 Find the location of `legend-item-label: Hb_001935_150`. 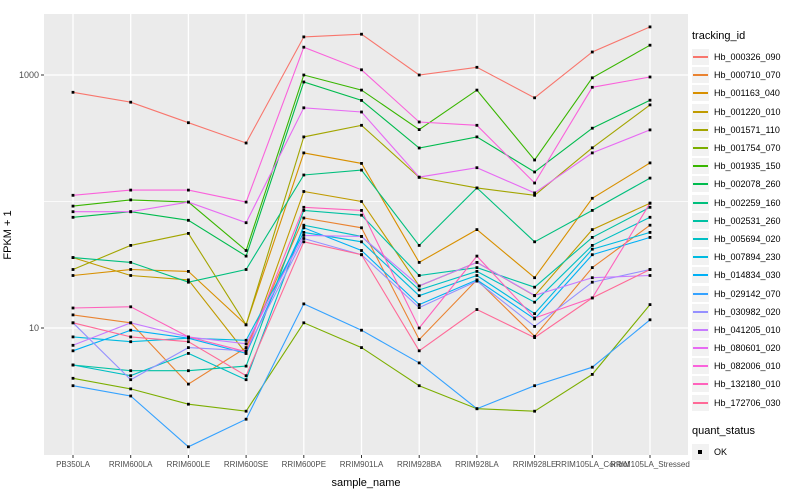

legend-item-label: Hb_001935_150 is located at coordinates (747, 166).